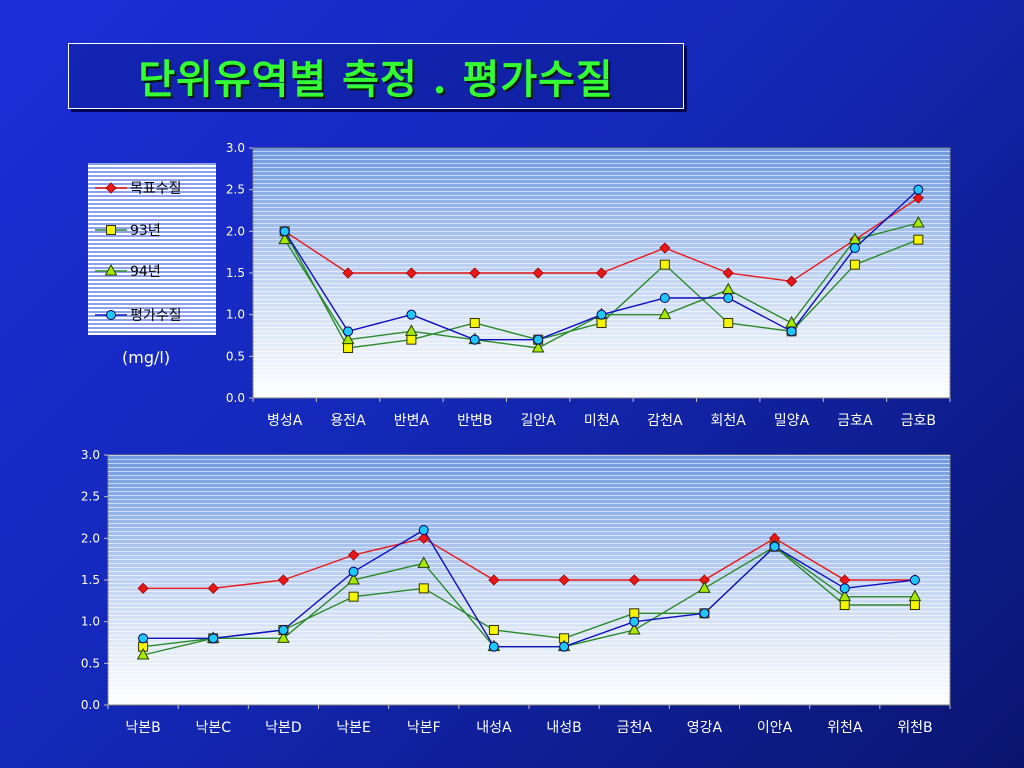 The height and width of the screenshot is (768, 1024). I want to click on page-title: 단위유역별 측정 . 평가수질, so click(376, 79).